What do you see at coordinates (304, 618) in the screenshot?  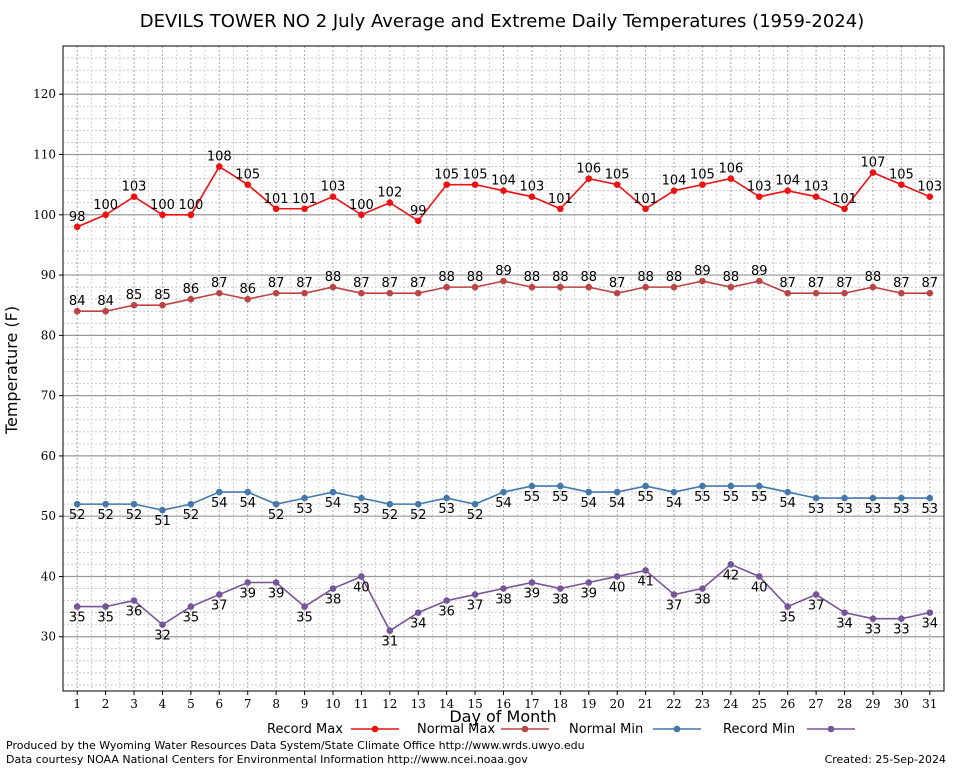 I see `data-label: 35` at bounding box center [304, 618].